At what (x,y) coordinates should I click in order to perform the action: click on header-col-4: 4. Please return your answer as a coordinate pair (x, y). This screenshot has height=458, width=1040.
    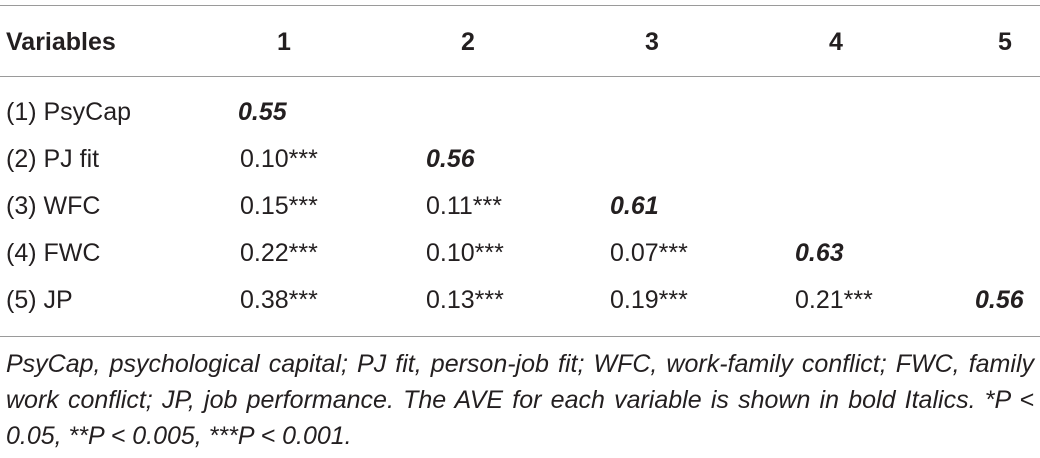
    Looking at the image, I should click on (836, 42).